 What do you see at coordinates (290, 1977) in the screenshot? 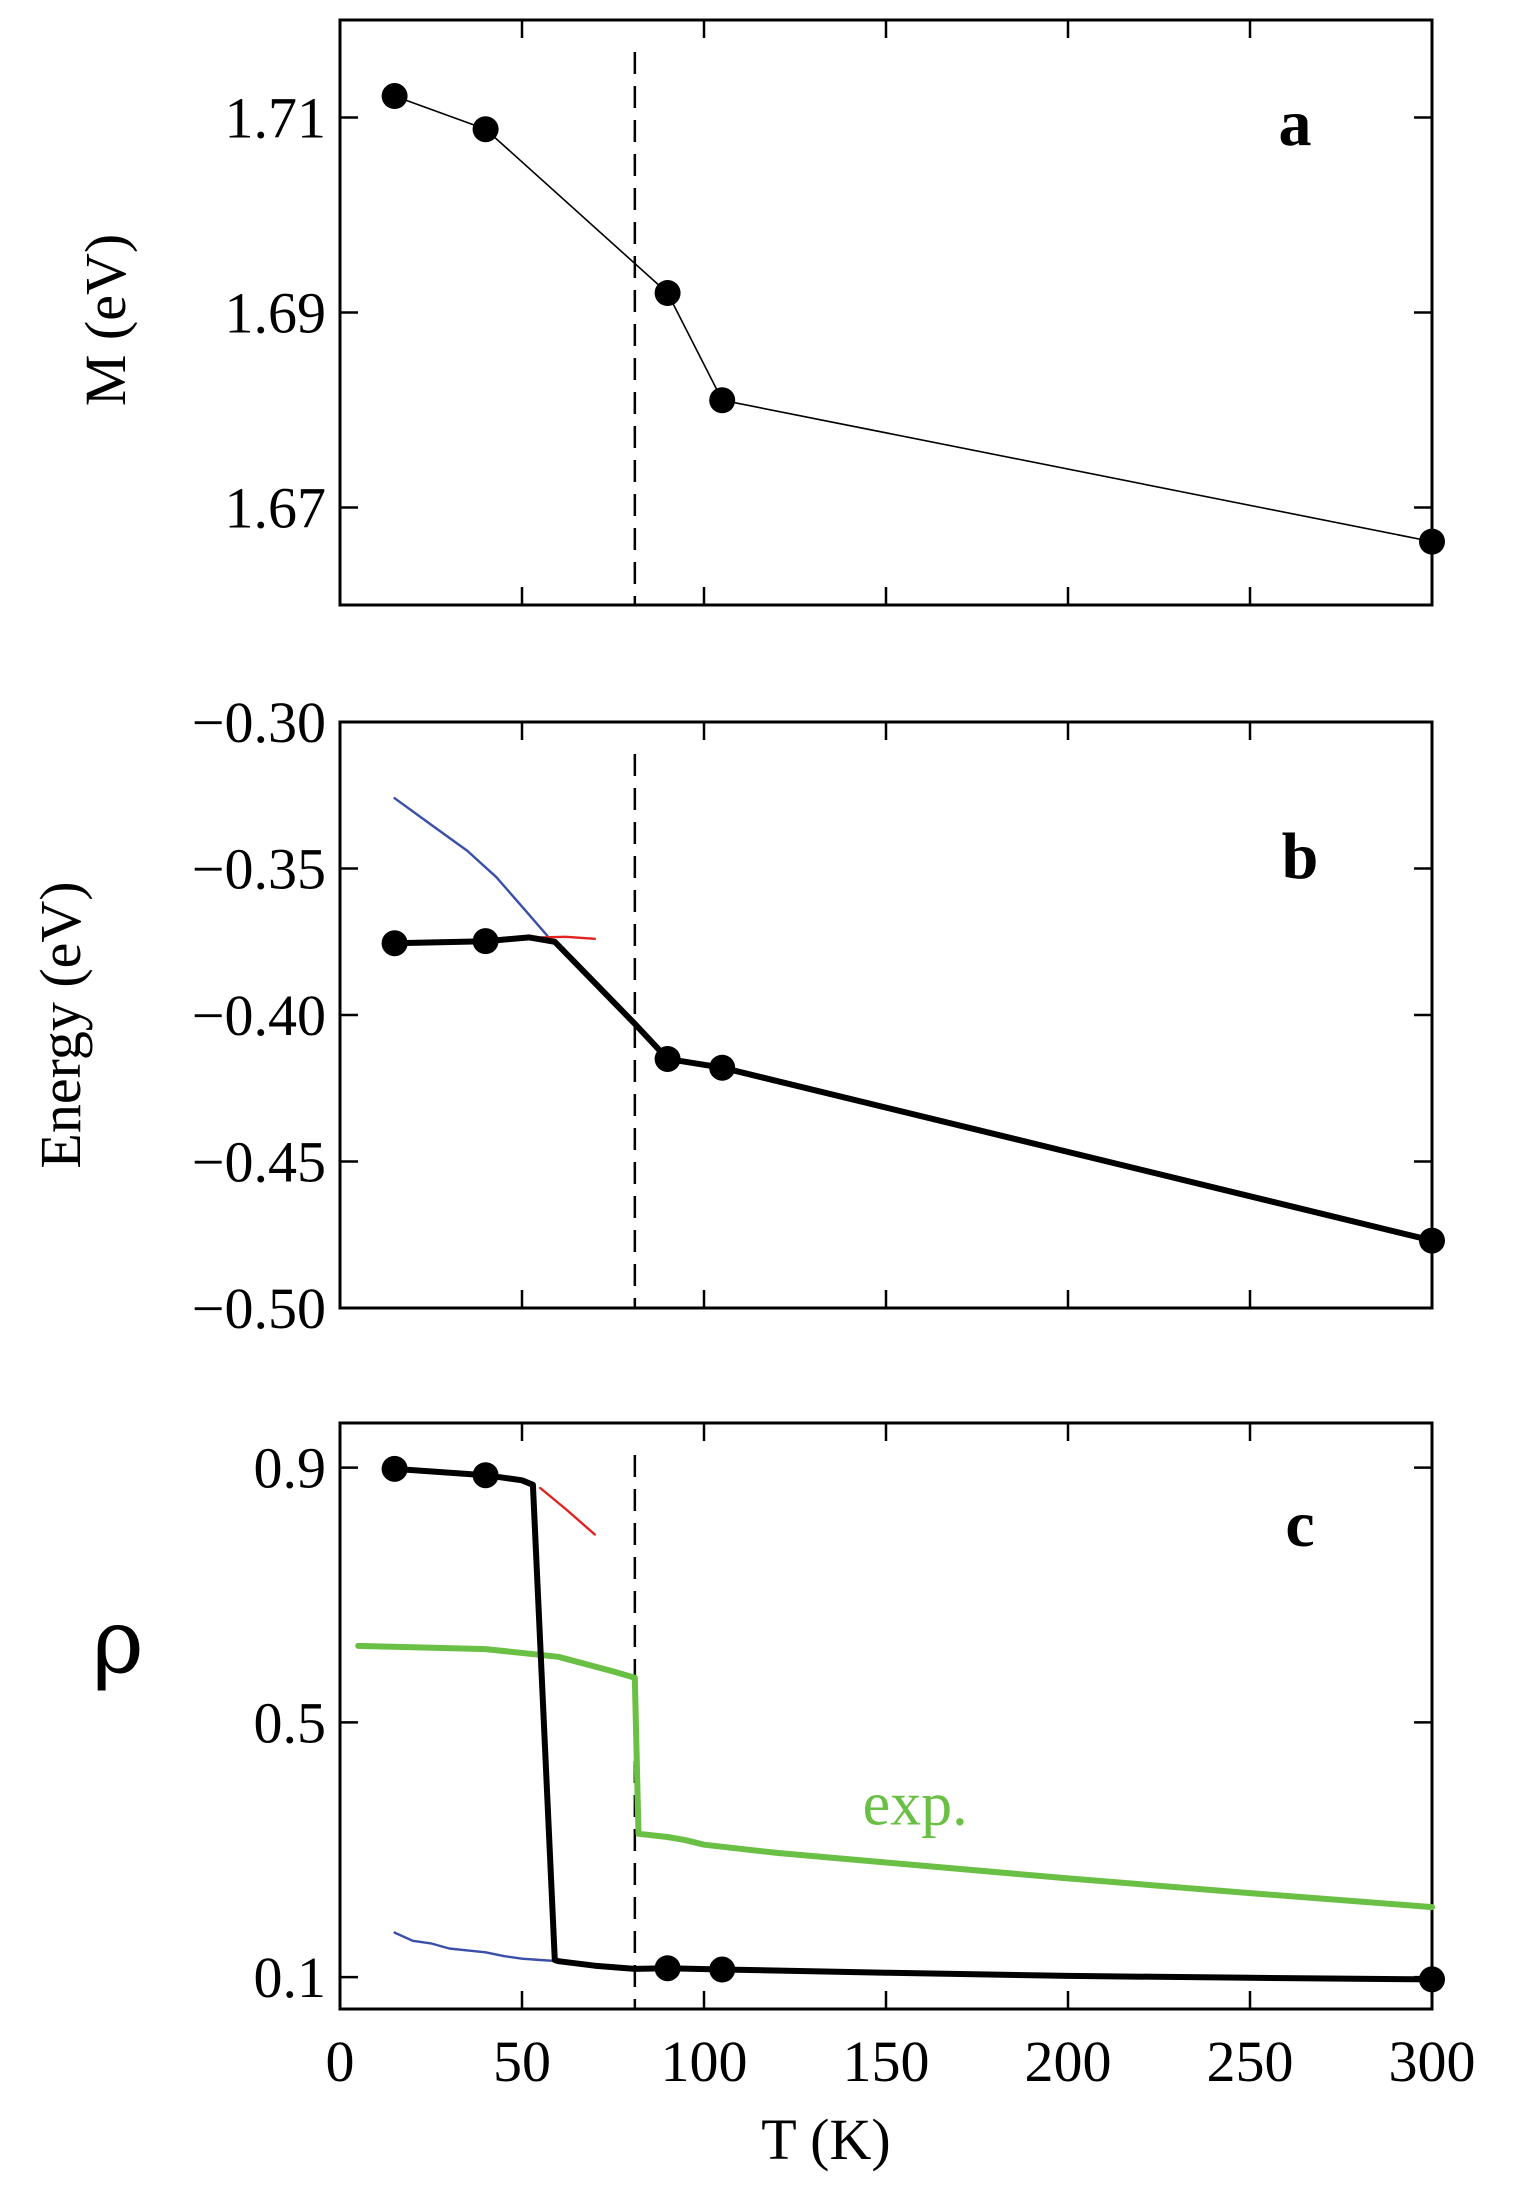
I see `y-tick-label: 0.1` at bounding box center [290, 1977].